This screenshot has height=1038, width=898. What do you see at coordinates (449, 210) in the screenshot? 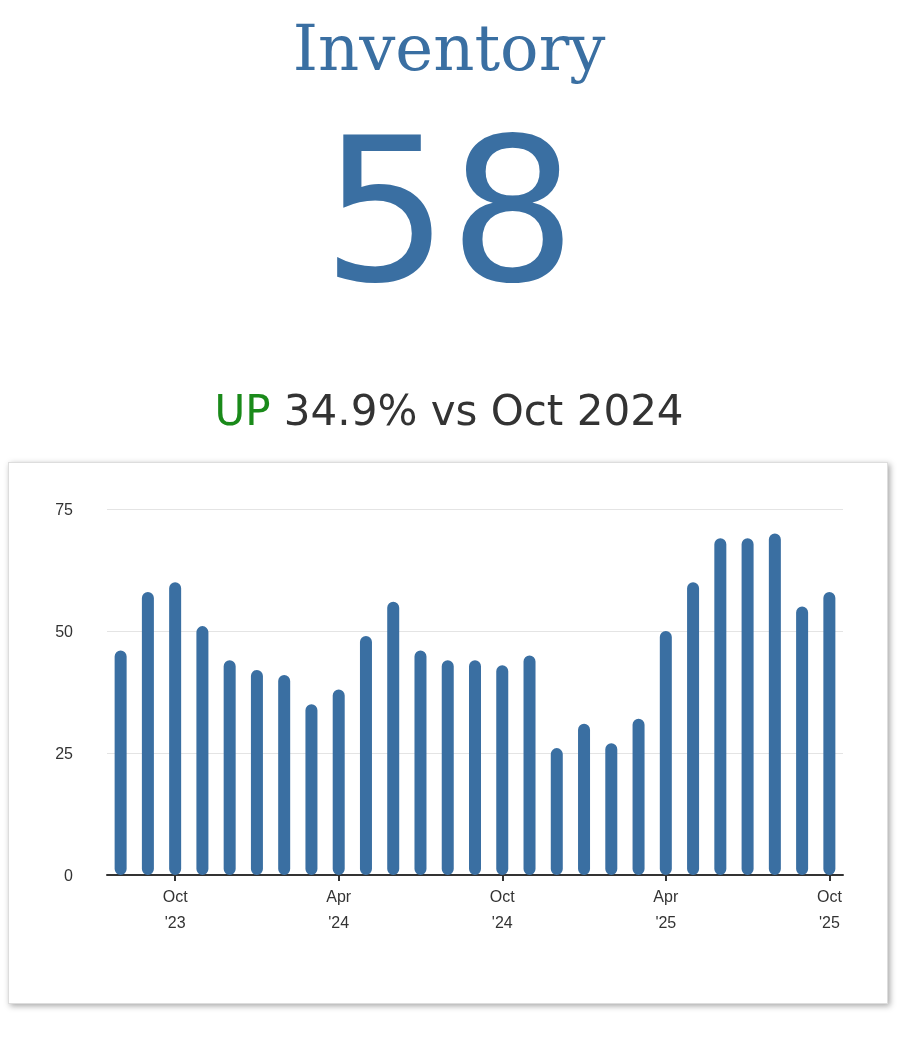
I see `text: 58` at bounding box center [449, 210].